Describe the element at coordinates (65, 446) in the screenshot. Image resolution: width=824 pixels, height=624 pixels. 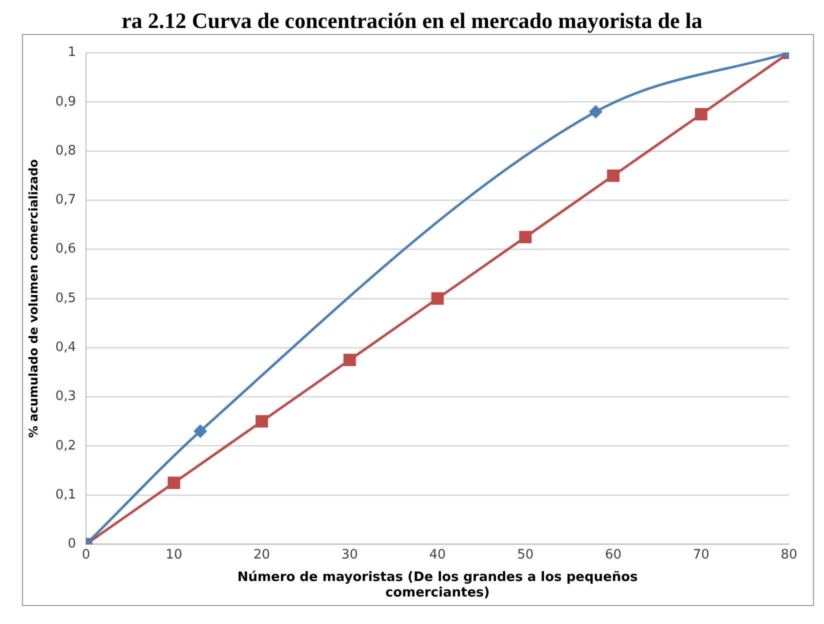
I see `y-tick-label: 0,2` at that location.